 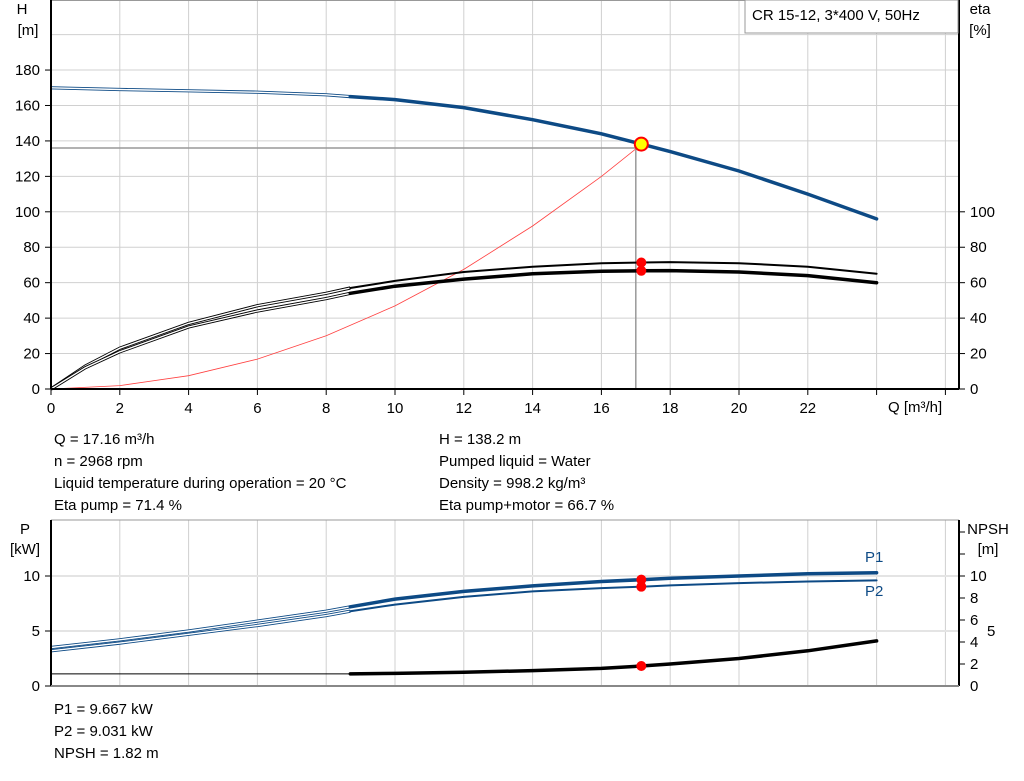 I want to click on p1-legend-label: P1, so click(x=874, y=557).